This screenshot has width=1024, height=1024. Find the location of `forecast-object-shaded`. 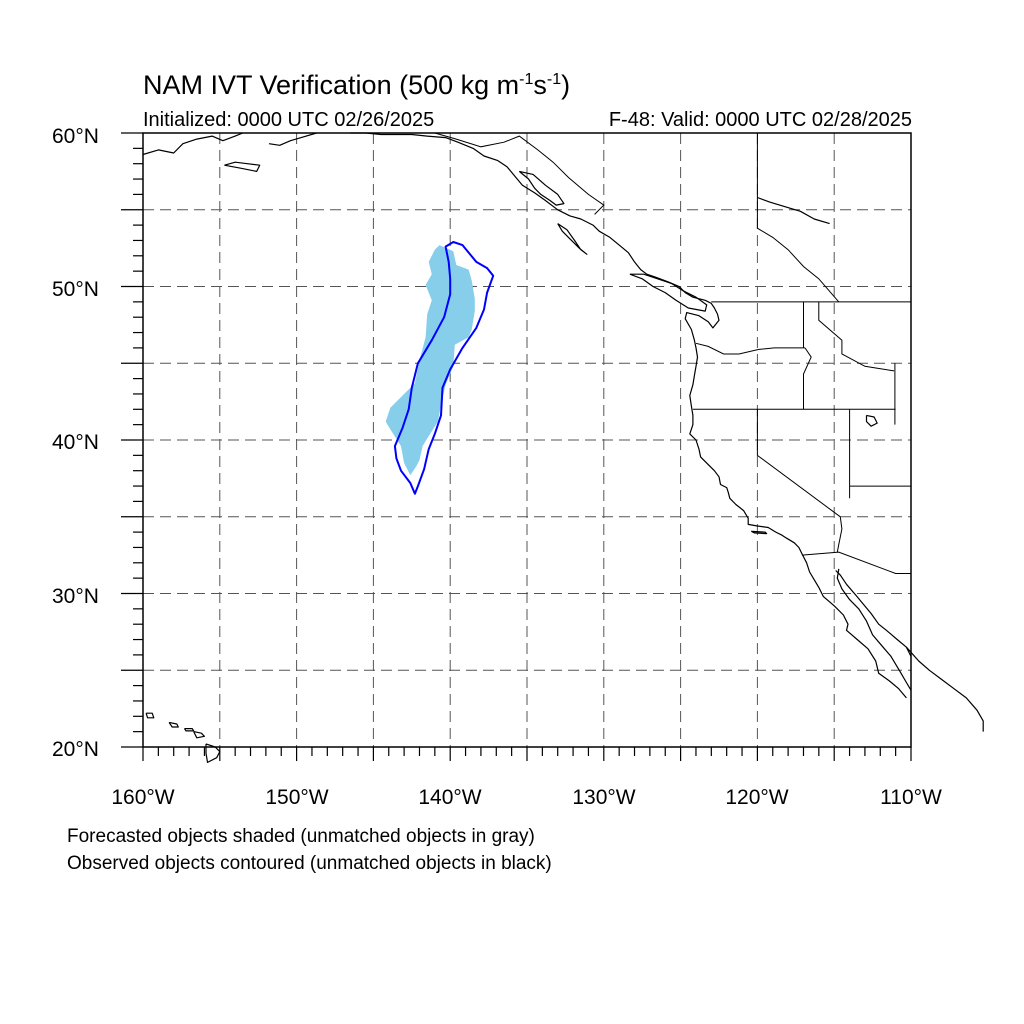

forecast-object-shaded is located at coordinates (430, 360).